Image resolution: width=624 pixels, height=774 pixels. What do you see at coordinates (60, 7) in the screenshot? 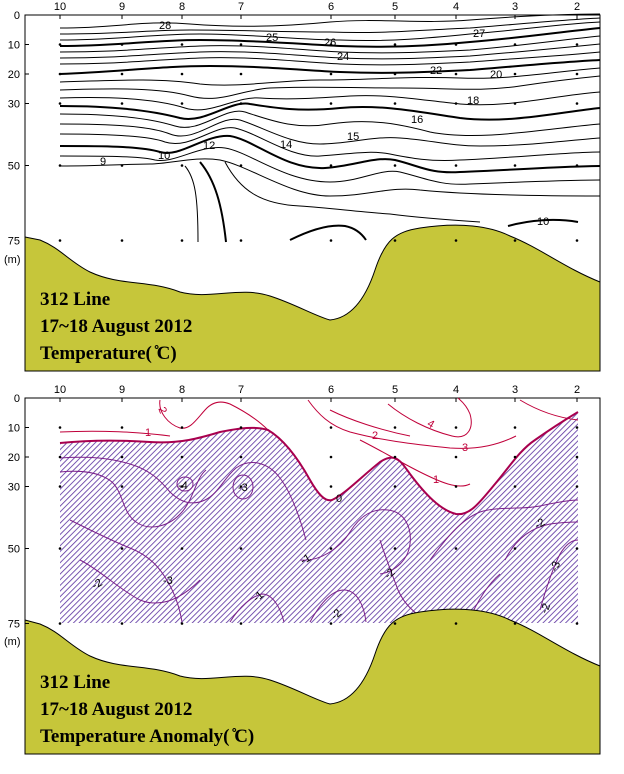
I see `station-label: 10` at bounding box center [60, 7].